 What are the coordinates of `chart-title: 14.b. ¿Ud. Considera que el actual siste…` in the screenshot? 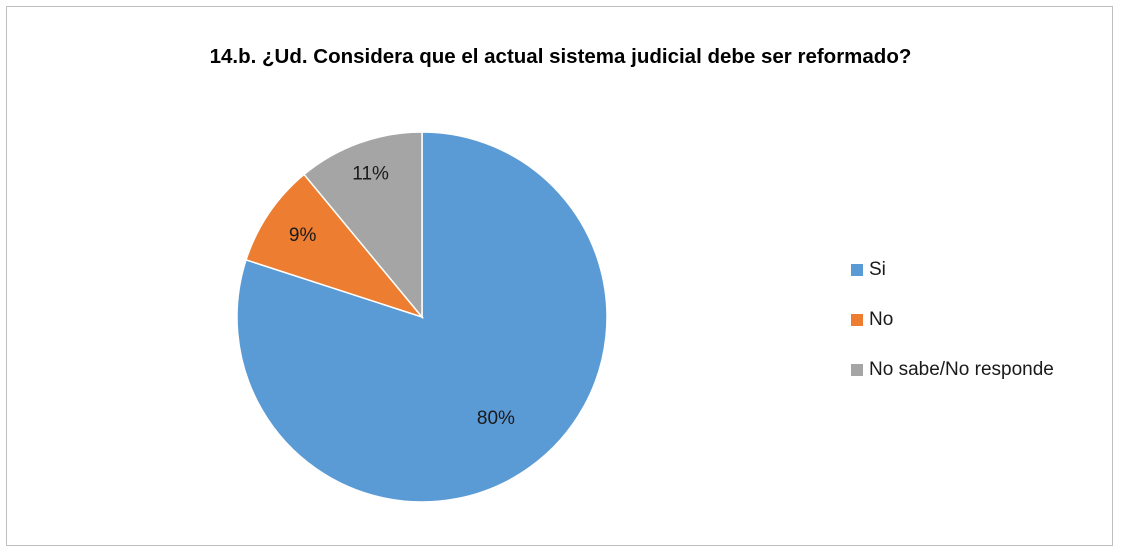 It's located at (560, 56).